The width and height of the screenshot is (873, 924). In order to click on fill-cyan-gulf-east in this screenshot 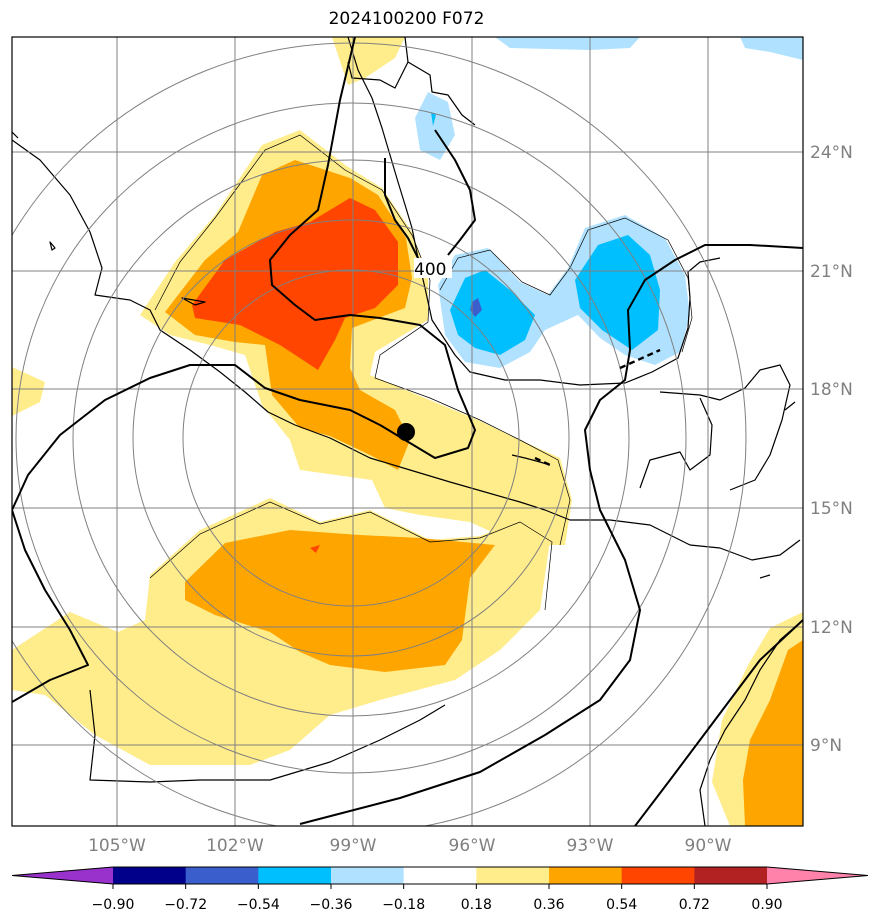, I will do `click(617, 292)`.